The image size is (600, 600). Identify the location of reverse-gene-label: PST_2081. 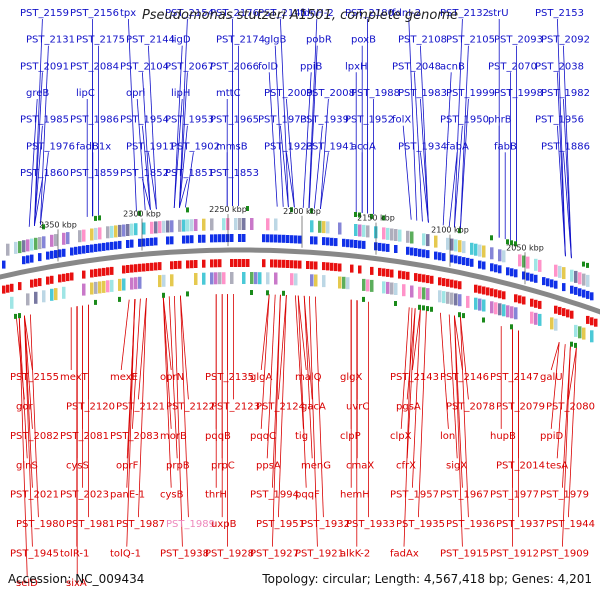
(84, 436).